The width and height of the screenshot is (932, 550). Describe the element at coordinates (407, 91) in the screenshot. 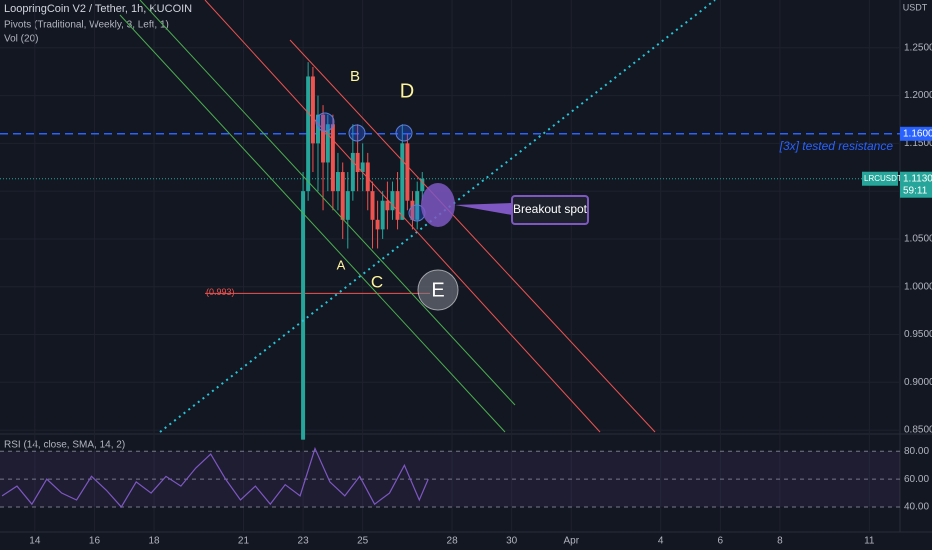

I see `annotation: D` at that location.